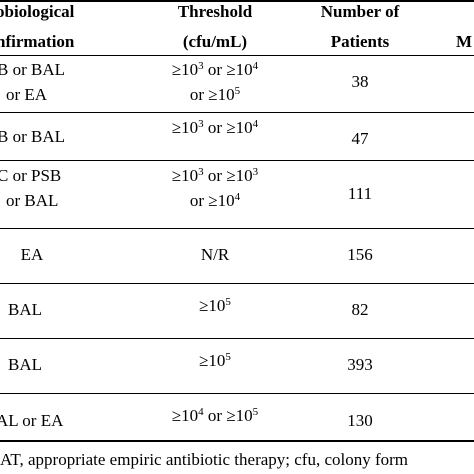 This screenshot has width=474, height=474. I want to click on row-4-patients: 156, so click(360, 254).